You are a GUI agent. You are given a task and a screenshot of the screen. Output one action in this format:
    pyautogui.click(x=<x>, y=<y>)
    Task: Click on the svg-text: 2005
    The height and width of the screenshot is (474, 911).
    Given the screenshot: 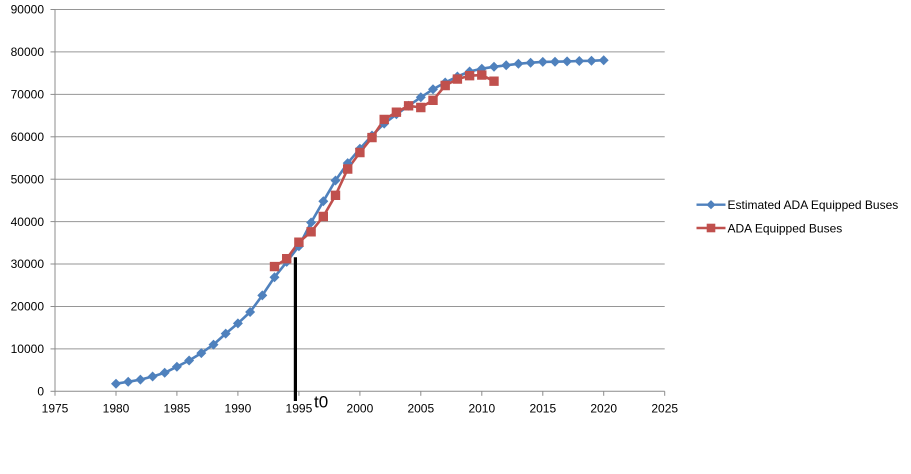 What is the action you would take?
    pyautogui.click(x=420, y=409)
    